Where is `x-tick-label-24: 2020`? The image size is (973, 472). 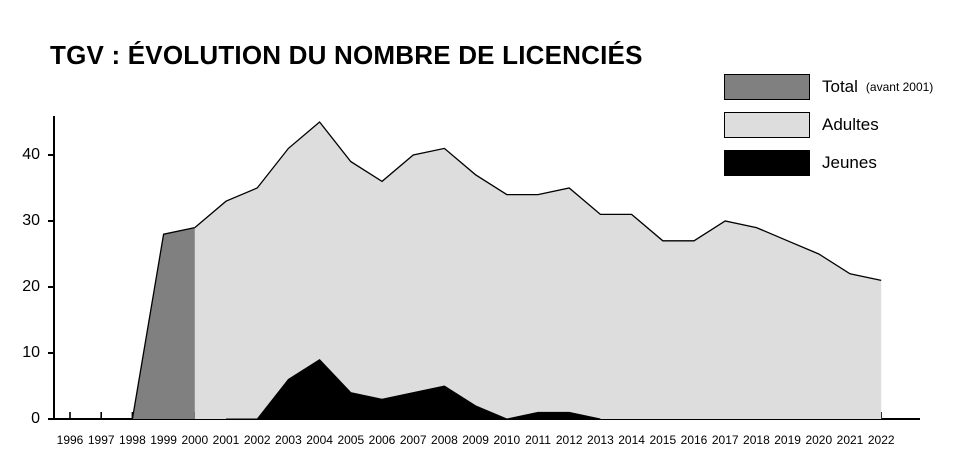 x-tick-label-24: 2020 is located at coordinates (818, 440).